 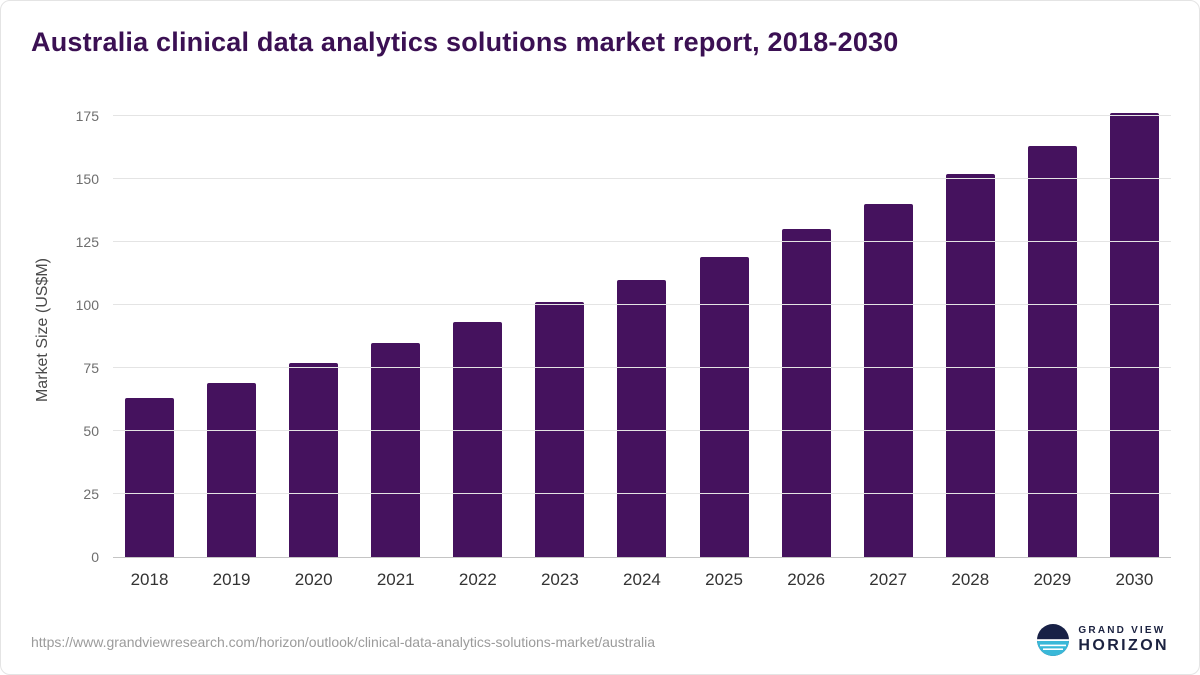 I want to click on bar-2020, so click(x=314, y=459).